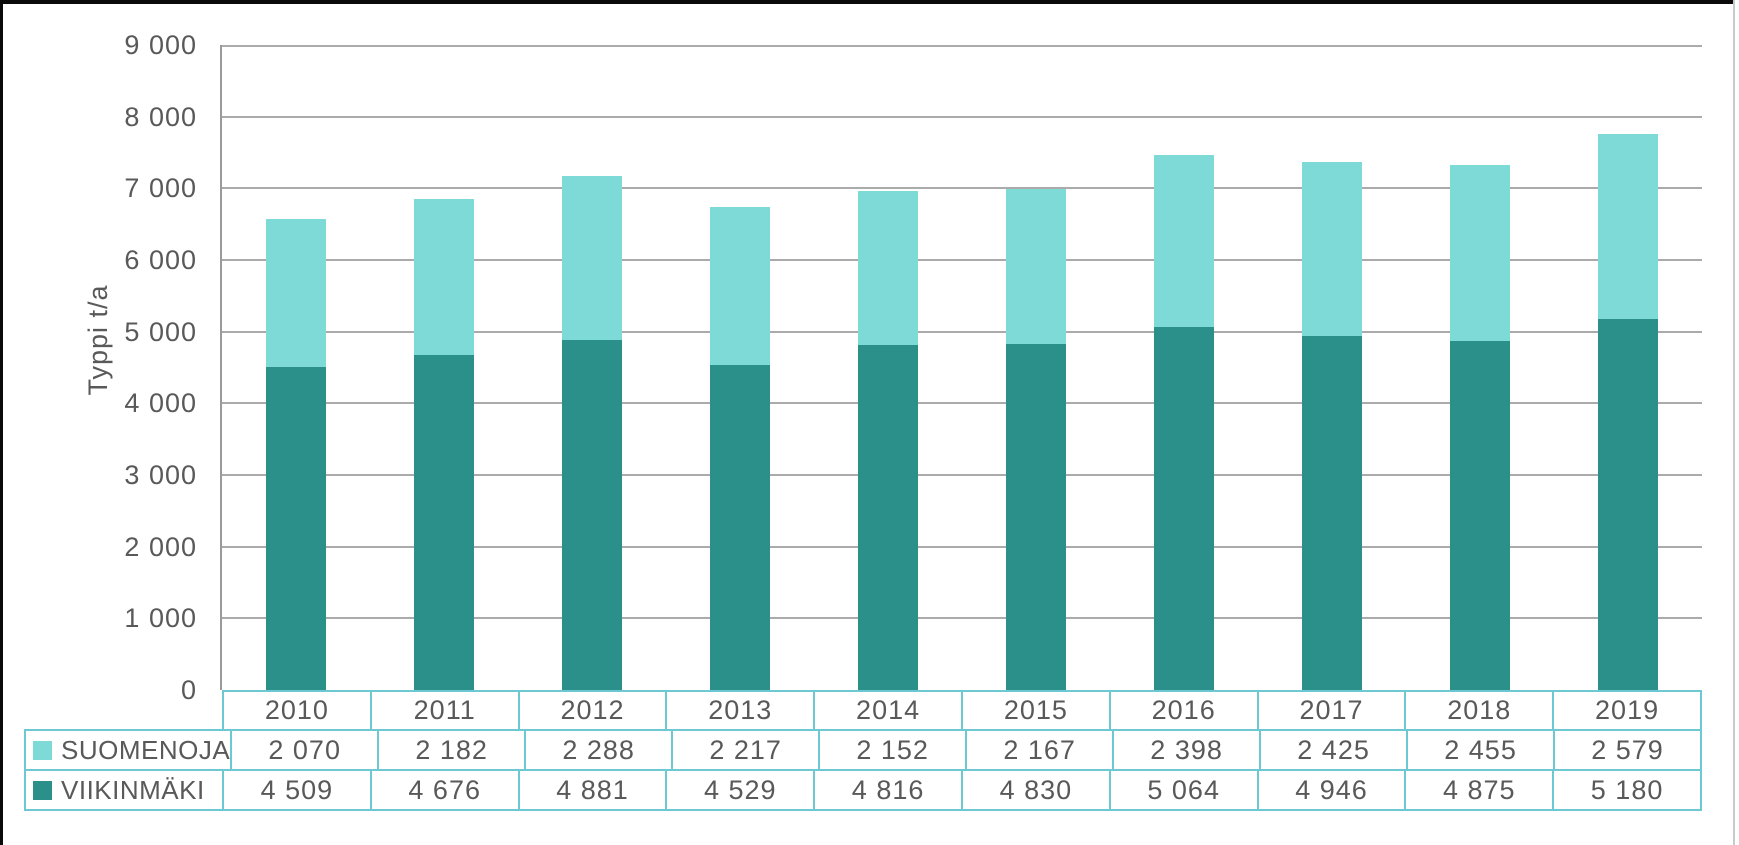 This screenshot has width=1739, height=845. What do you see at coordinates (1184, 508) in the screenshot?
I see `bar-segment-viikinmki-2016` at bounding box center [1184, 508].